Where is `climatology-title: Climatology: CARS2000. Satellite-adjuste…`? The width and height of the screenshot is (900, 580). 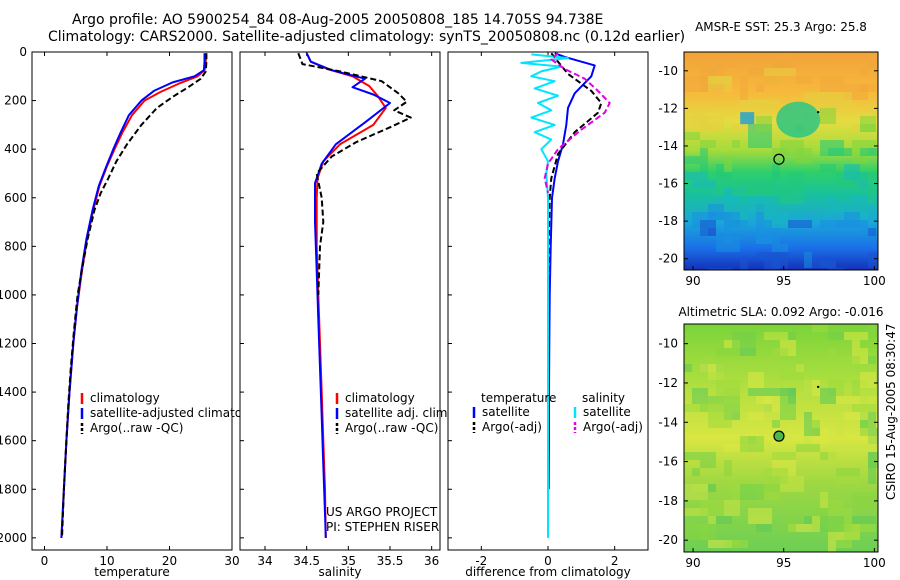
climatology-title: Climatology: CARS2000. Satellite-adjuste… is located at coordinates (367, 37).